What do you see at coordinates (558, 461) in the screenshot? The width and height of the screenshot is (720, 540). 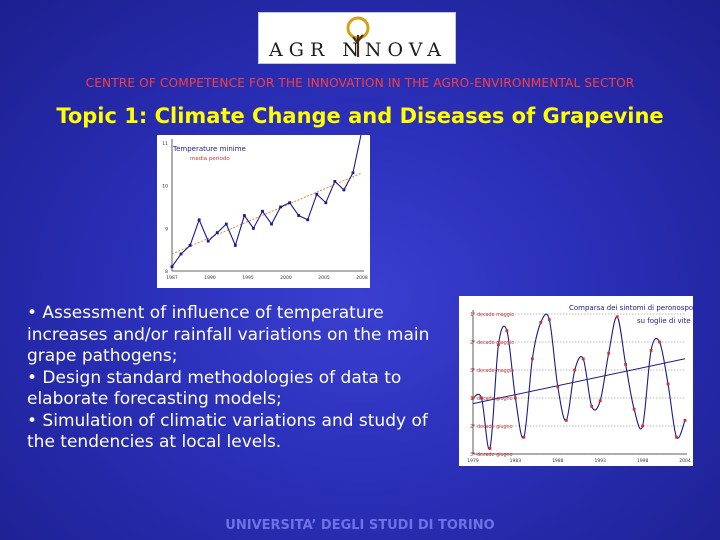 I see `x-tick-label: 1988` at bounding box center [558, 461].